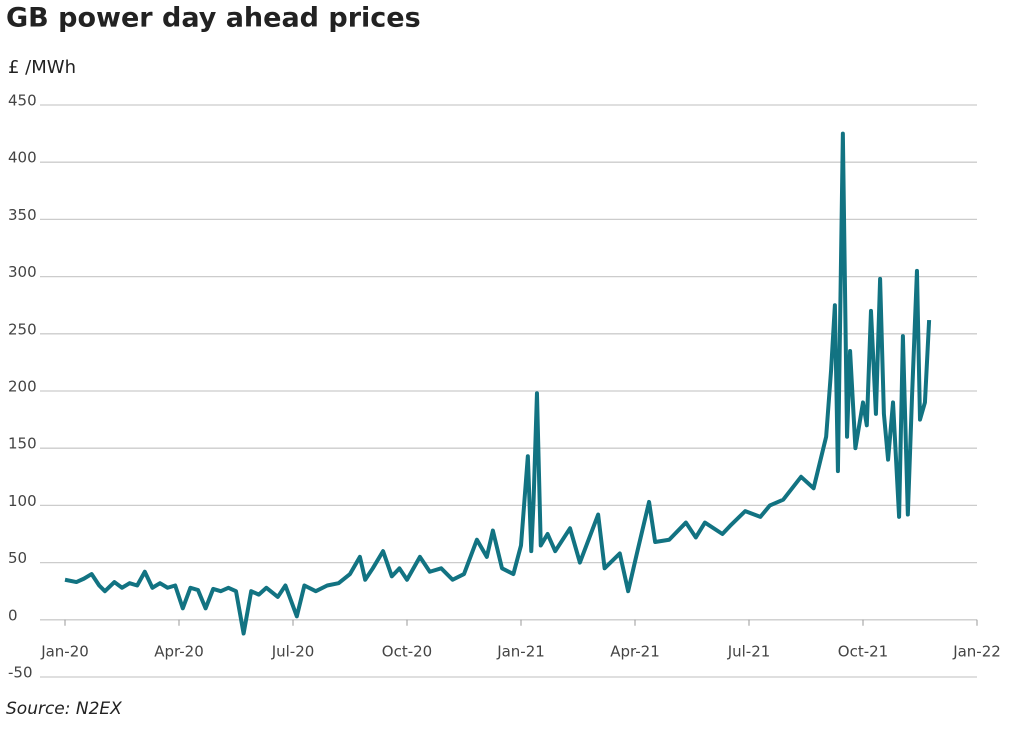  What do you see at coordinates (22, 215) in the screenshot?
I see `y-tick-label: 350` at bounding box center [22, 215].